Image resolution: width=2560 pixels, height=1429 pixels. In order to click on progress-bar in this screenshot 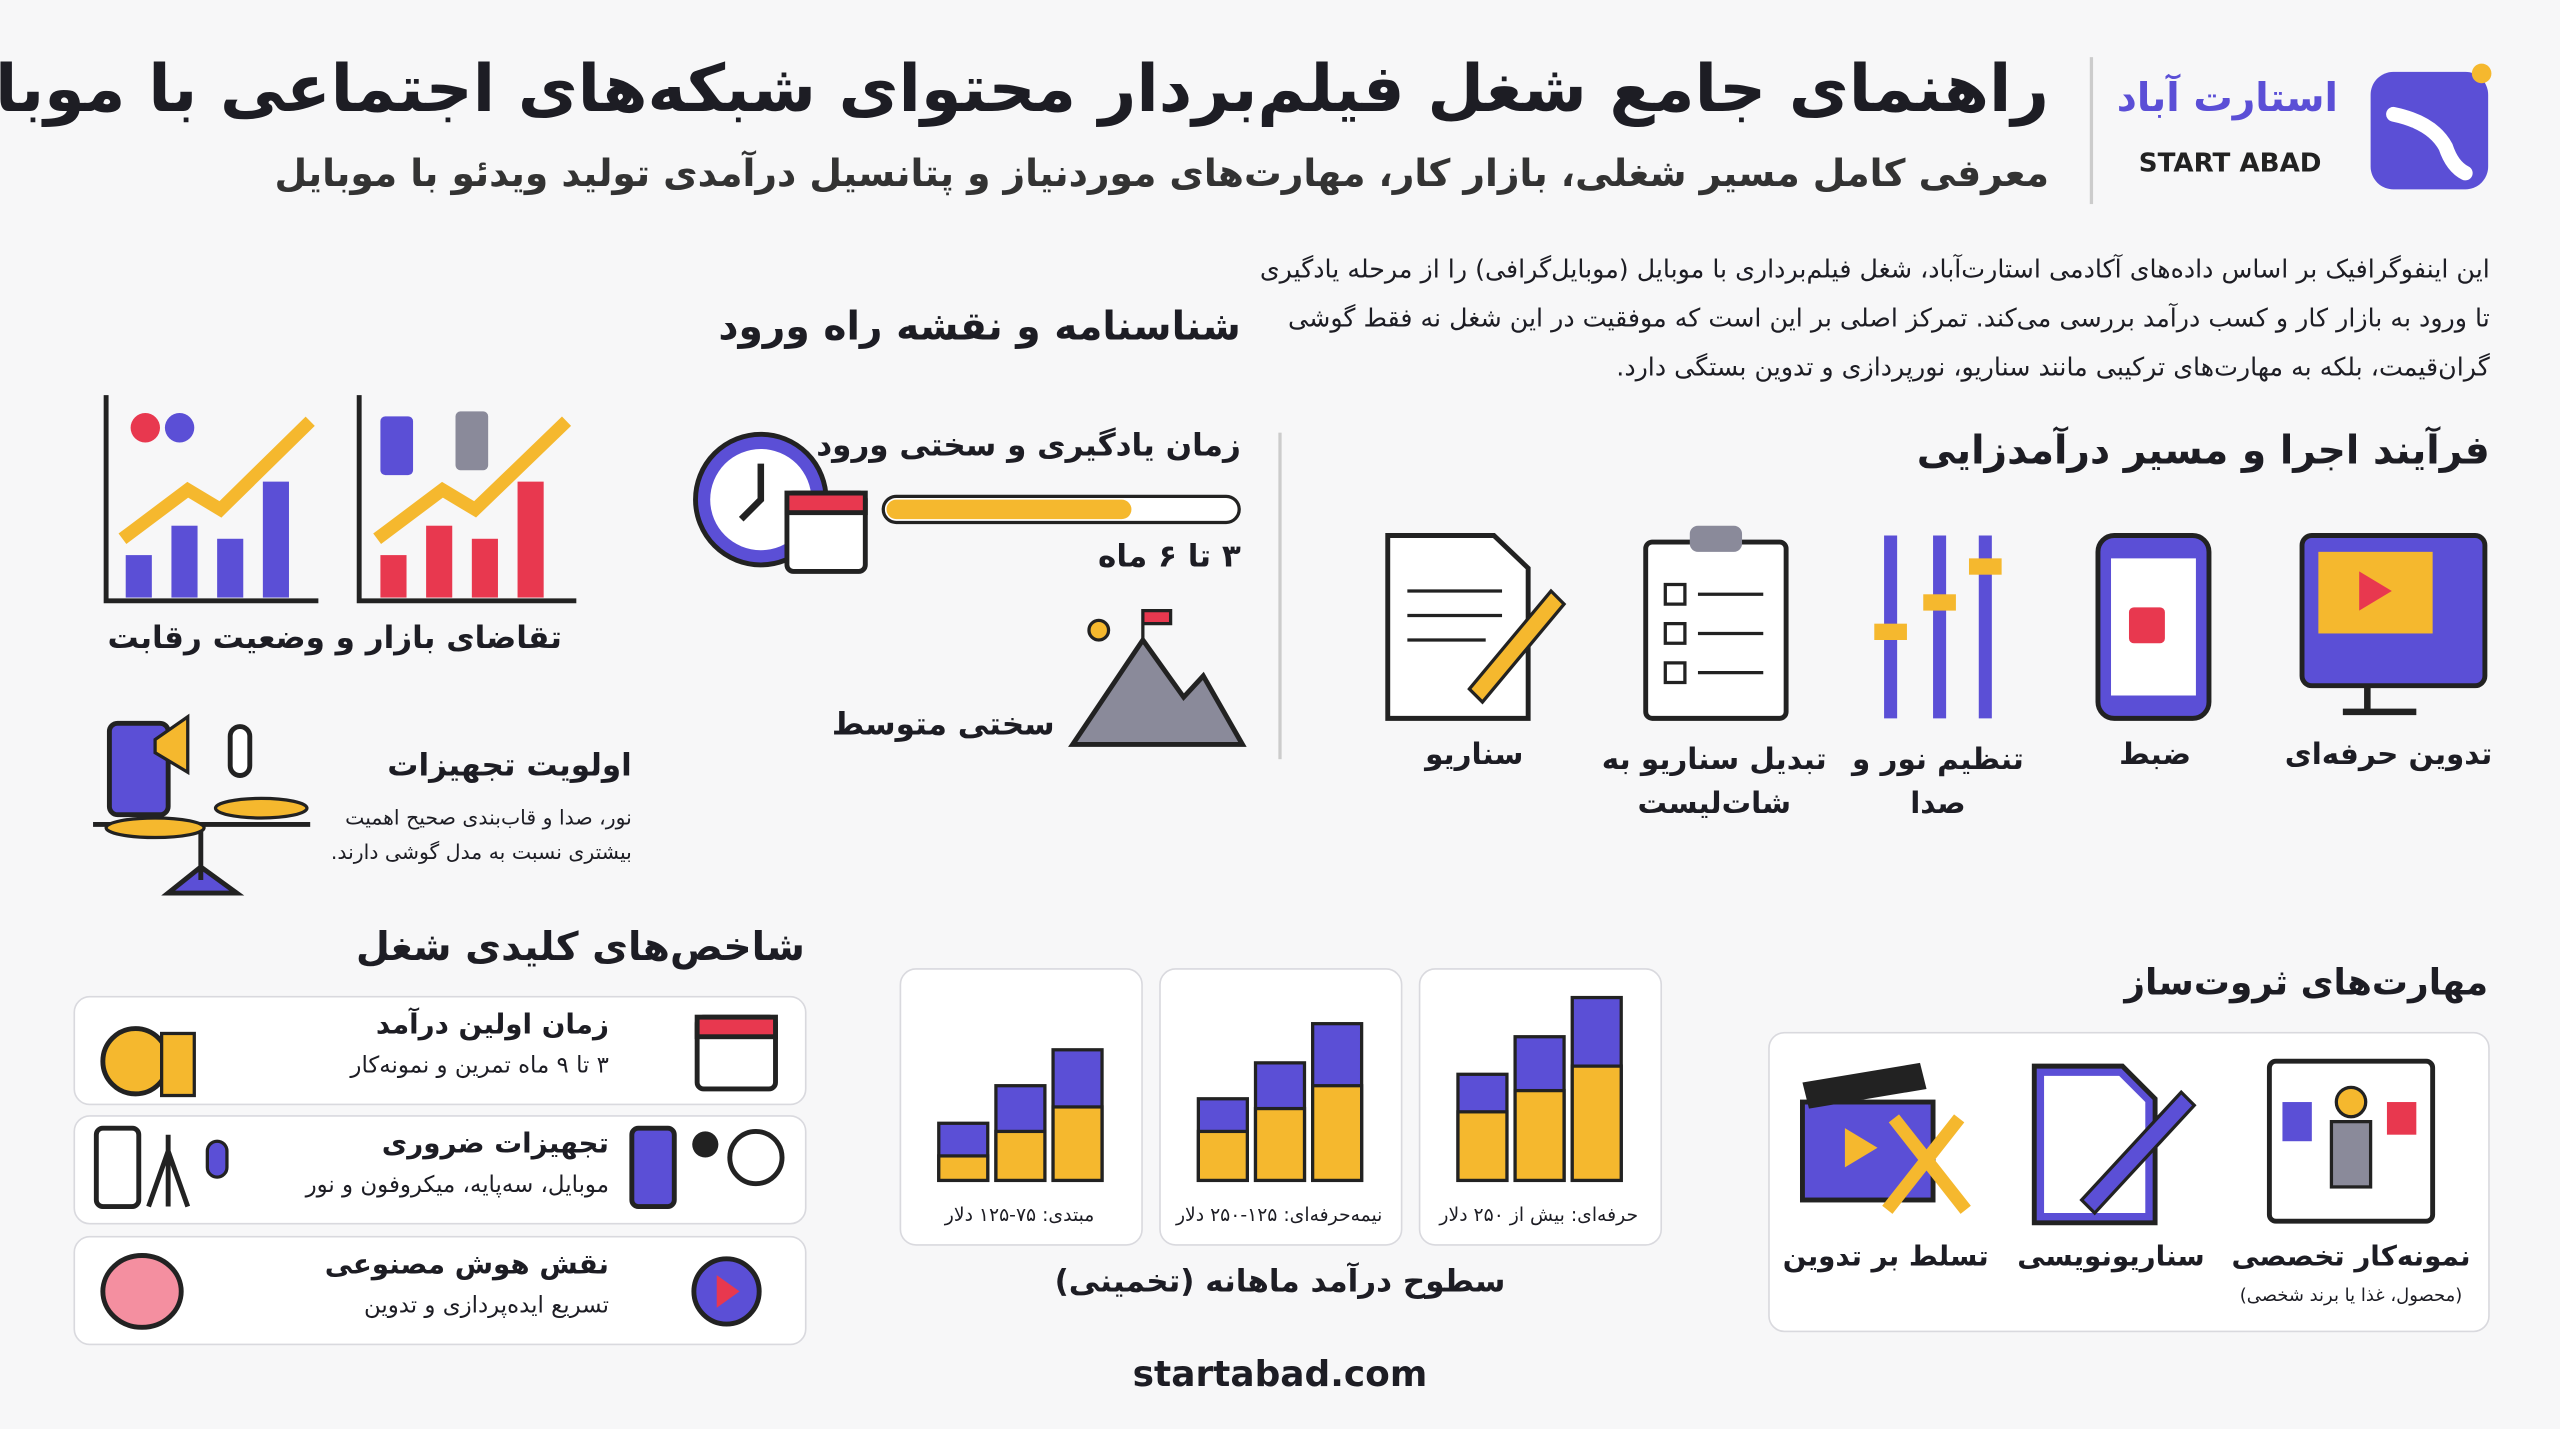, I will do `click(1061, 509)`.